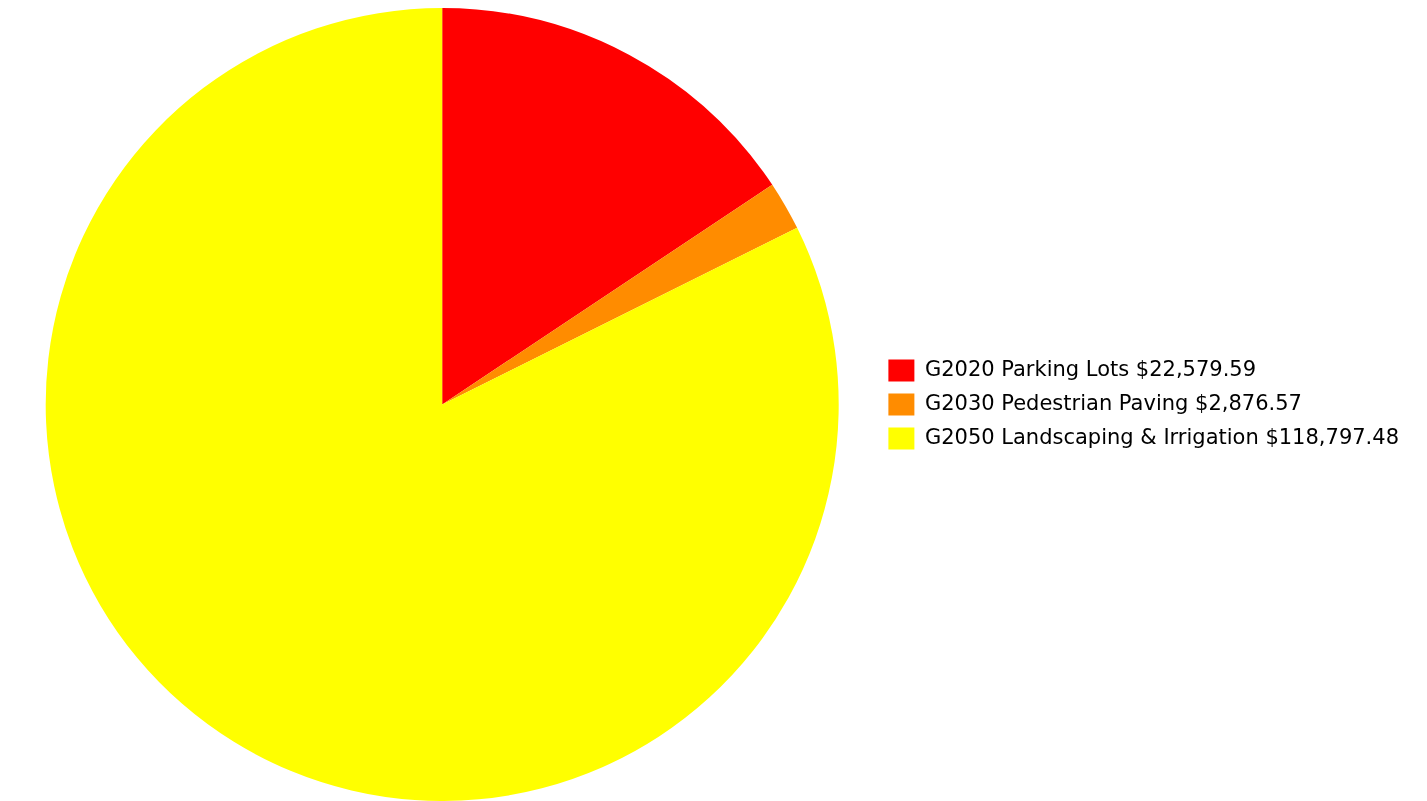  I want to click on legend-label: G2030 Pedestrian Paving $2,876.57, so click(1113, 402).